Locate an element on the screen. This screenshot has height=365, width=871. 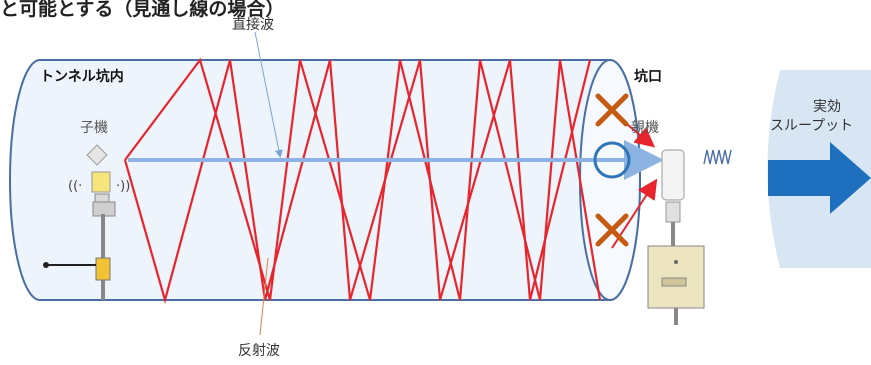
tunnel-opening is located at coordinates (610, 180).